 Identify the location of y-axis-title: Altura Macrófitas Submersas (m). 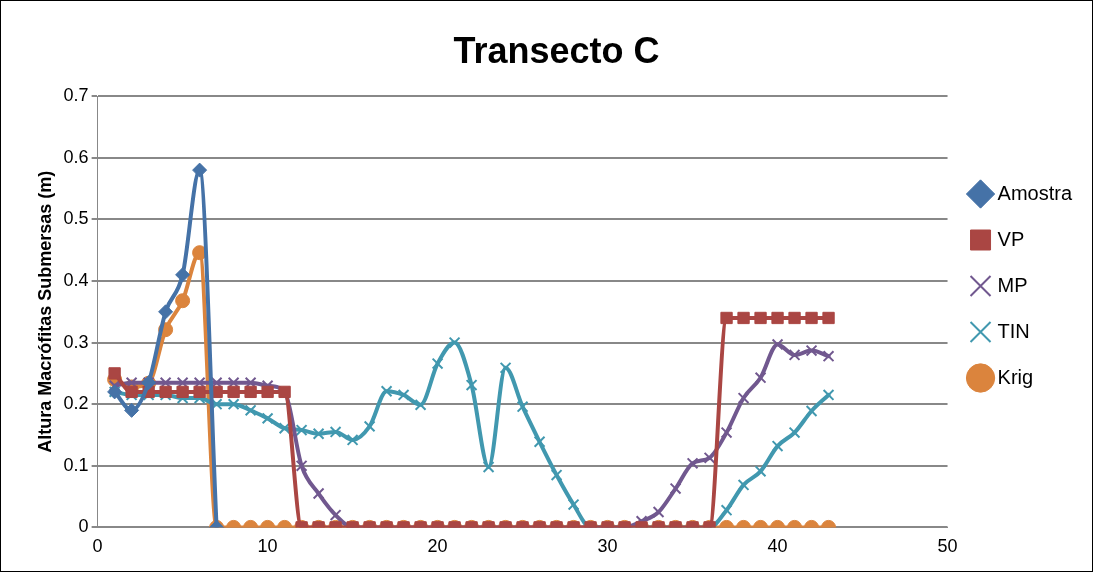
(44, 311).